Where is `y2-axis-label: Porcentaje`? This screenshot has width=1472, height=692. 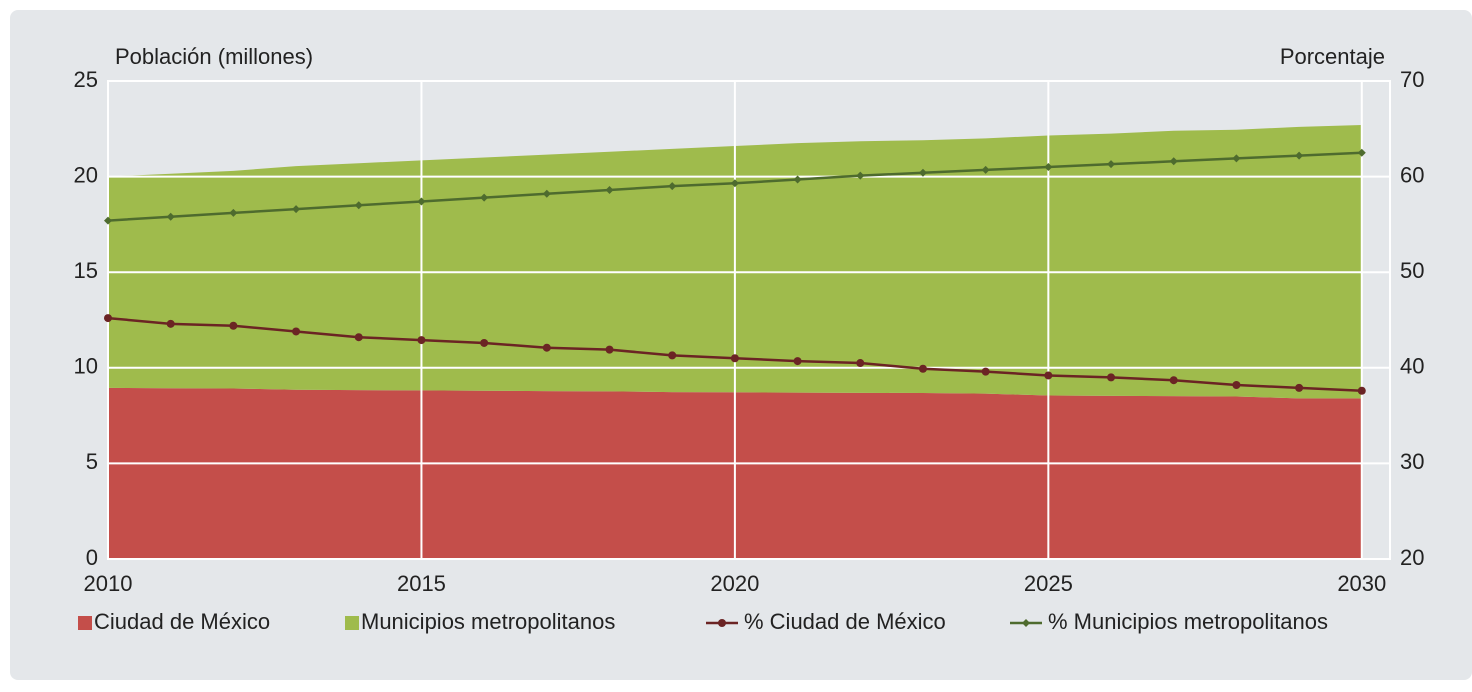 y2-axis-label: Porcentaje is located at coordinates (1332, 56).